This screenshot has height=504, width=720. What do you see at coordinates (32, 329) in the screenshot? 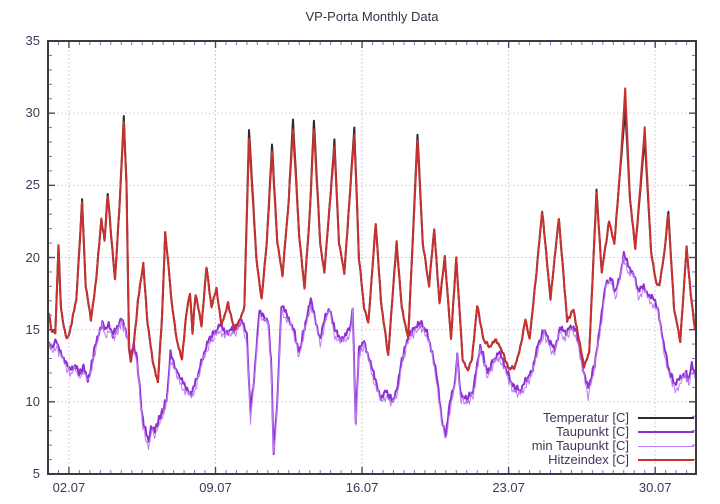
I see `y-tick-label: 15` at bounding box center [32, 329].